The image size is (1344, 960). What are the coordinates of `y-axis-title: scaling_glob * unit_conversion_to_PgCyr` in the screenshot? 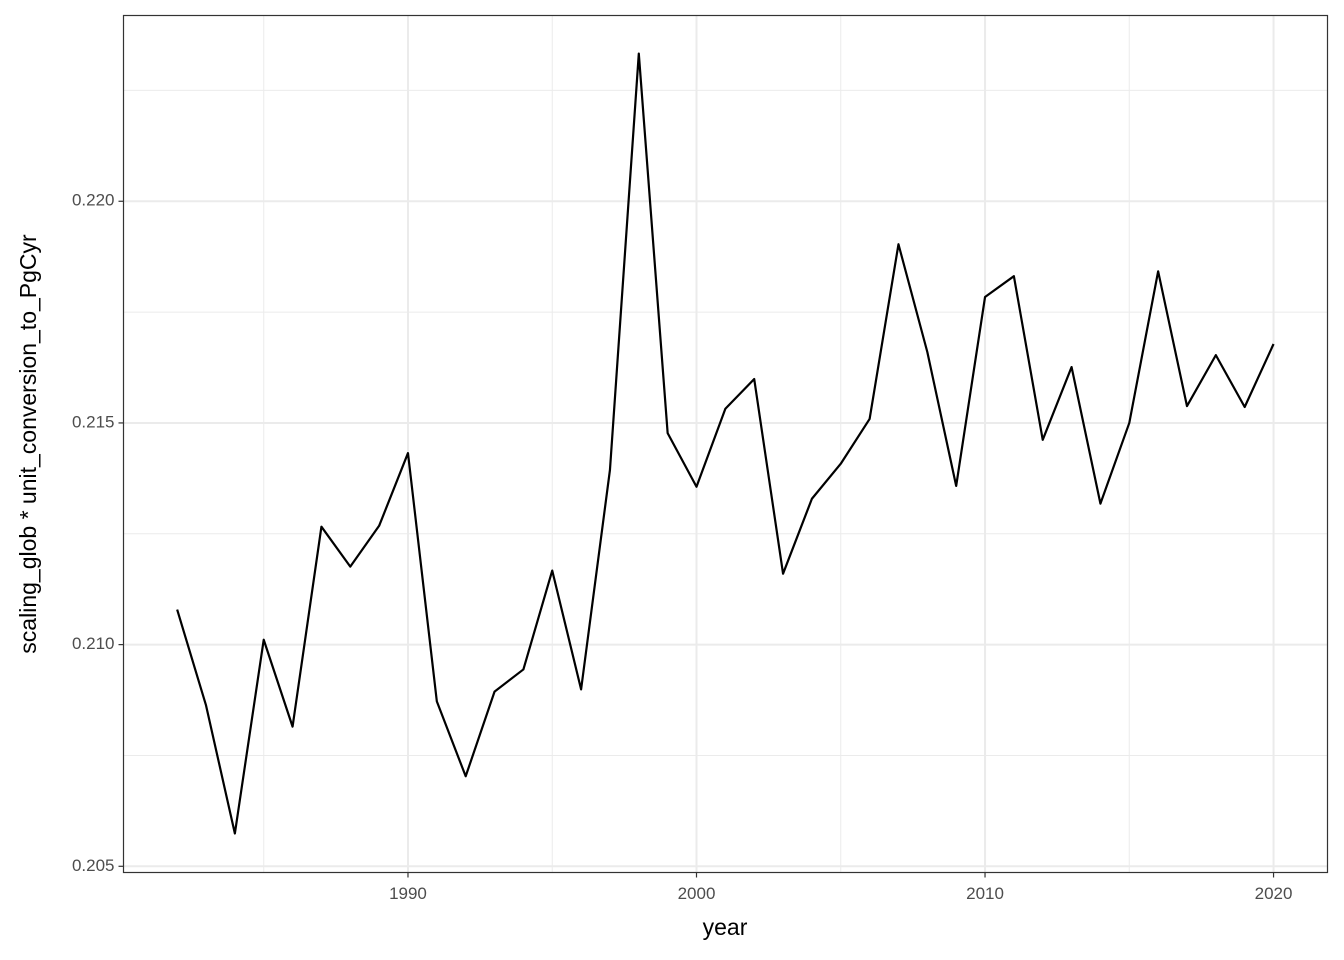 It's located at (28, 444).